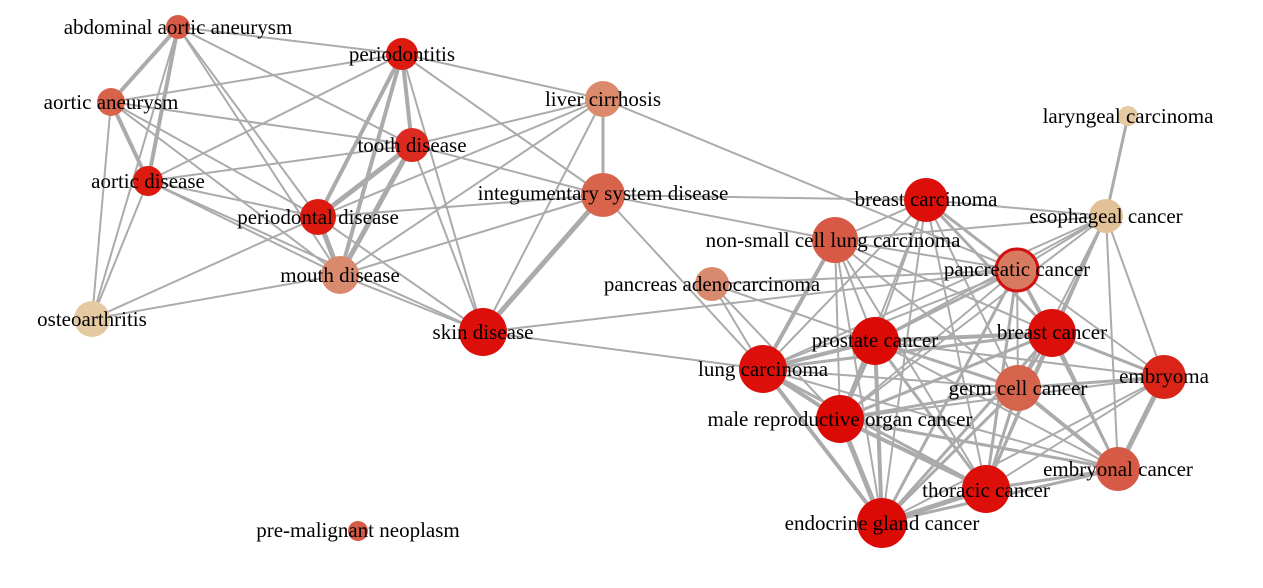  I want to click on edge-aortic-aneurysm--periodontal-disease, so click(214, 159).